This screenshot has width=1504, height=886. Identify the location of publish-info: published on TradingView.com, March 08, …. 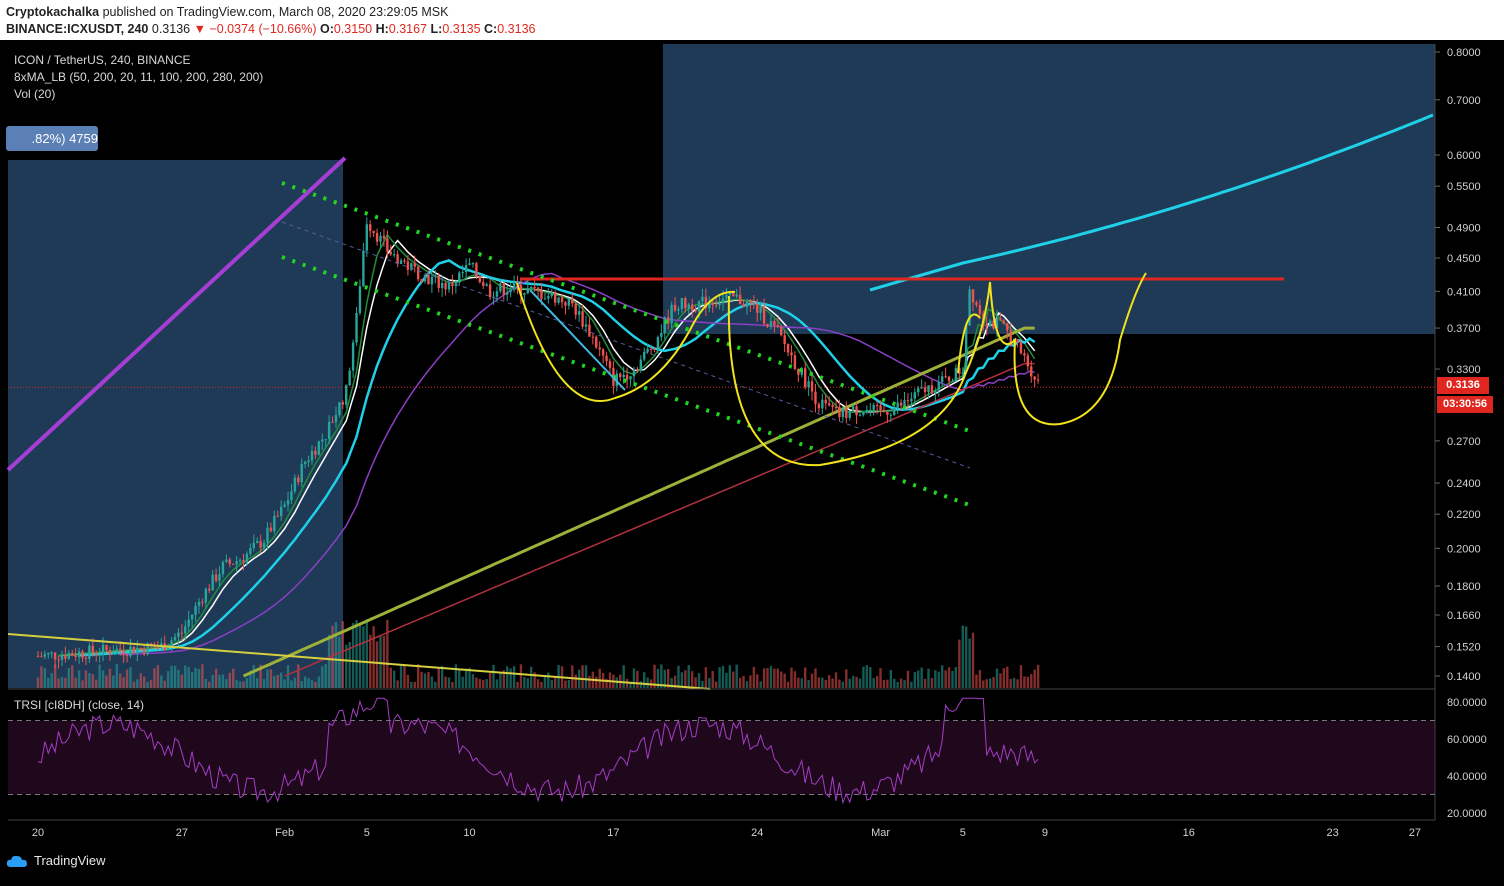
(274, 12).